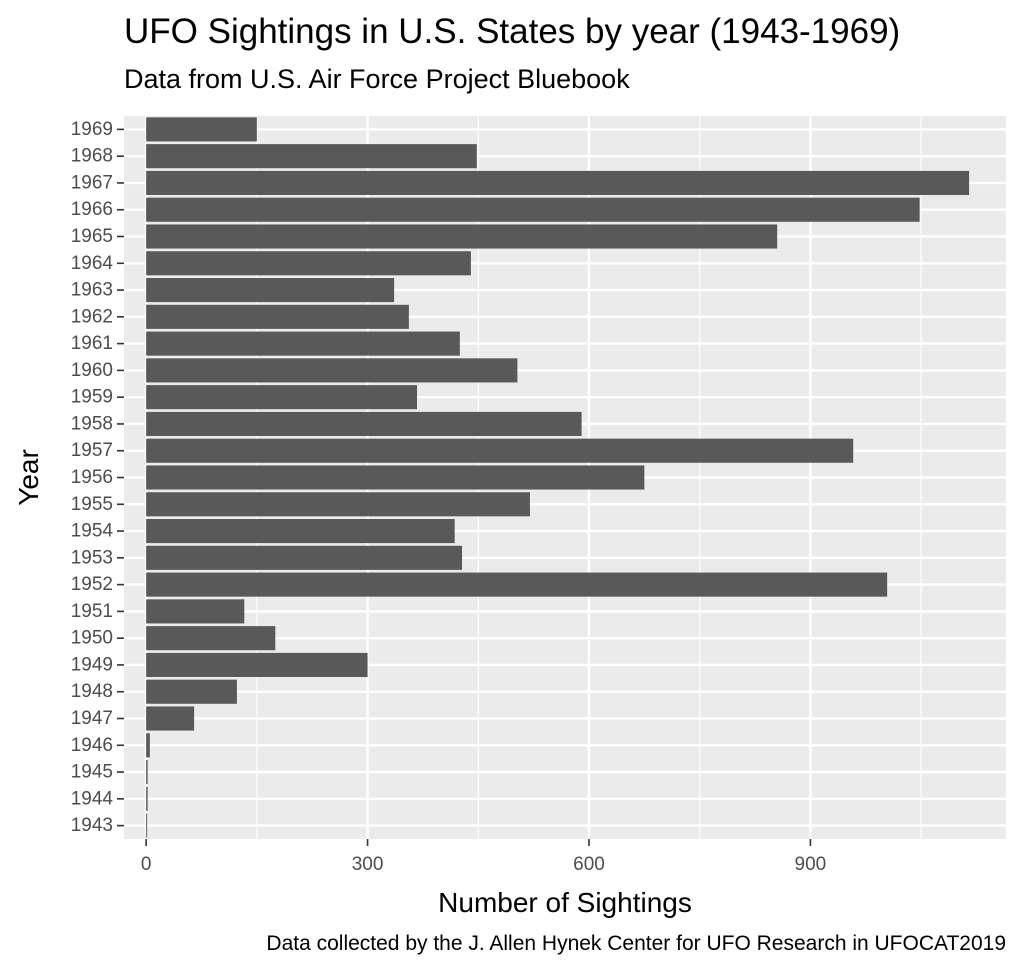 Image resolution: width=1024 pixels, height=976 pixels. Describe the element at coordinates (92, 691) in the screenshot. I see `y-tick-label: 1948` at that location.